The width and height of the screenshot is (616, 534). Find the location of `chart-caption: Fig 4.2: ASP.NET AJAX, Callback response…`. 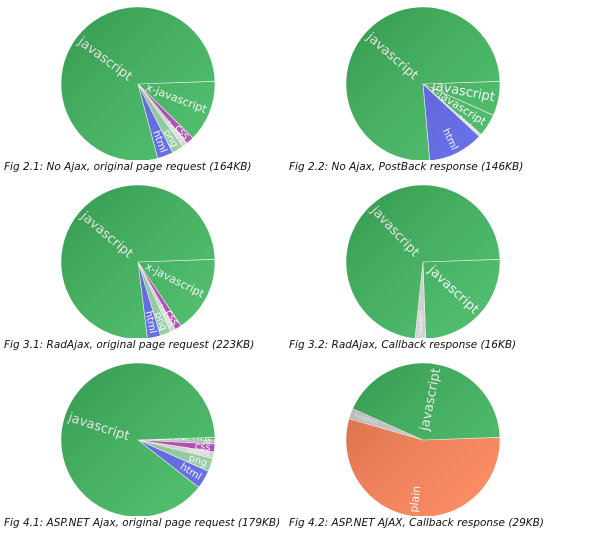

chart-caption: Fig 4.2: ASP.NET AJAX, Callback response… is located at coordinates (416, 523).